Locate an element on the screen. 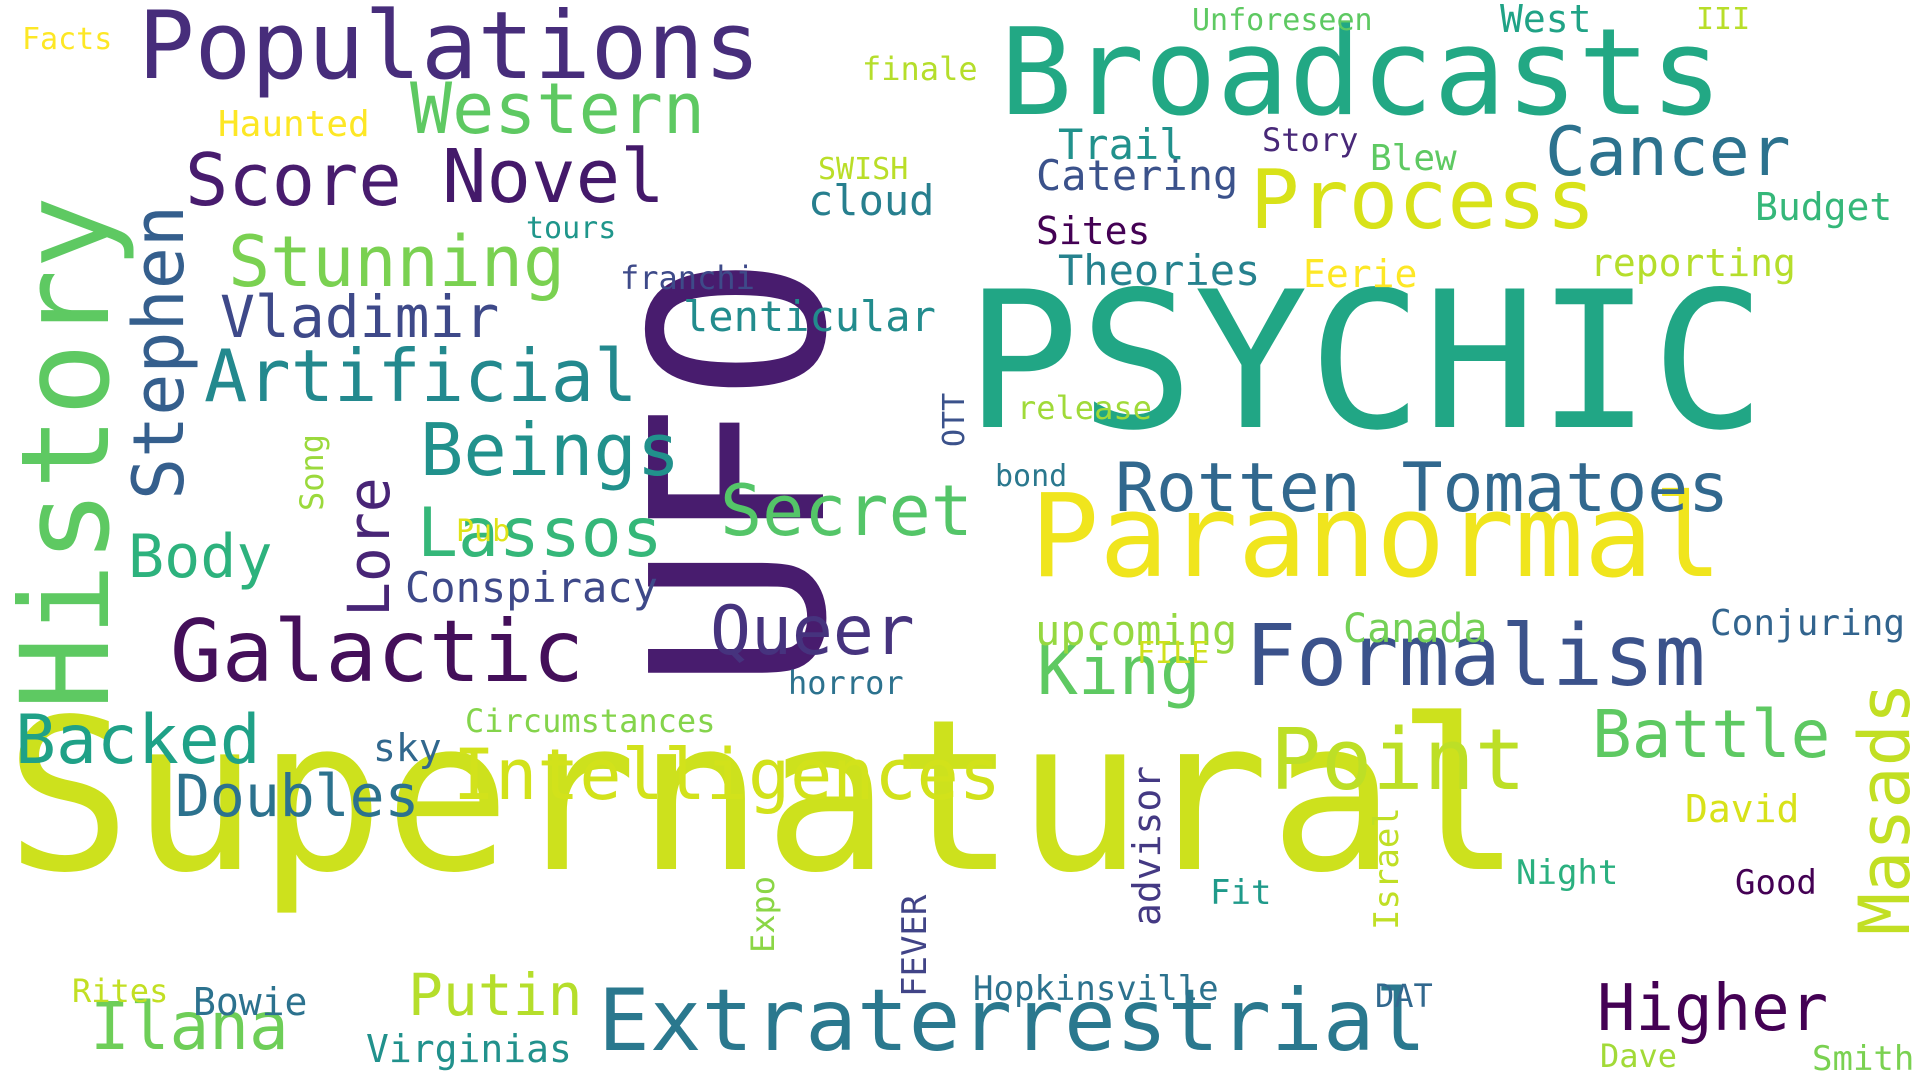  word-bond: bond is located at coordinates (1031, 477).